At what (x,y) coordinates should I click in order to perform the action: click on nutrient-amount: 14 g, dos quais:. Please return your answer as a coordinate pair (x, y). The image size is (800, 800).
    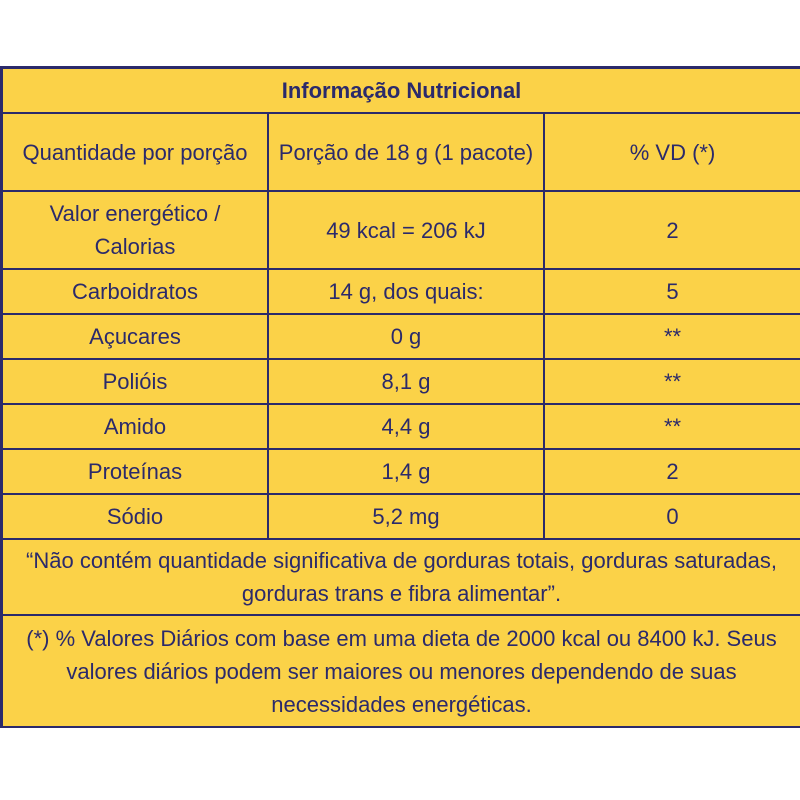
    Looking at the image, I should click on (407, 291).